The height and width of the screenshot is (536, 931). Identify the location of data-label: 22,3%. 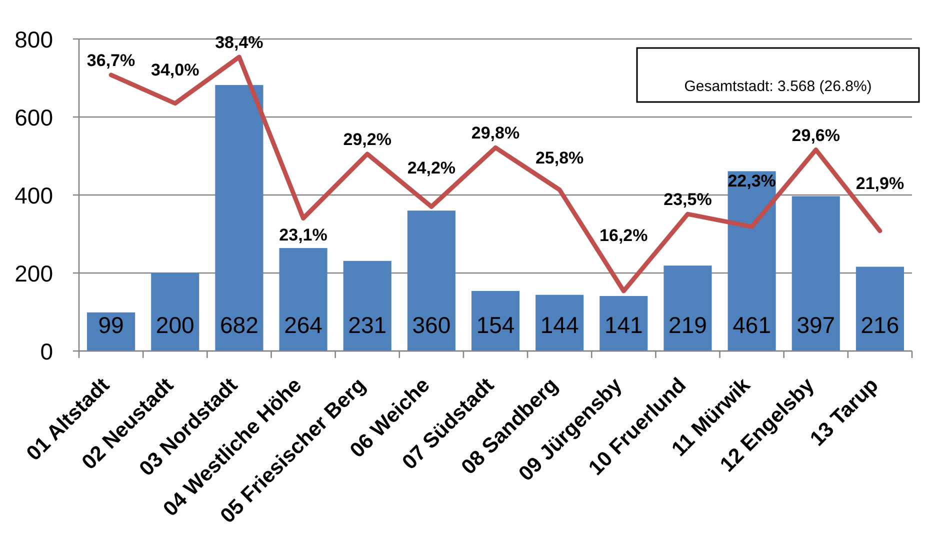
(752, 180).